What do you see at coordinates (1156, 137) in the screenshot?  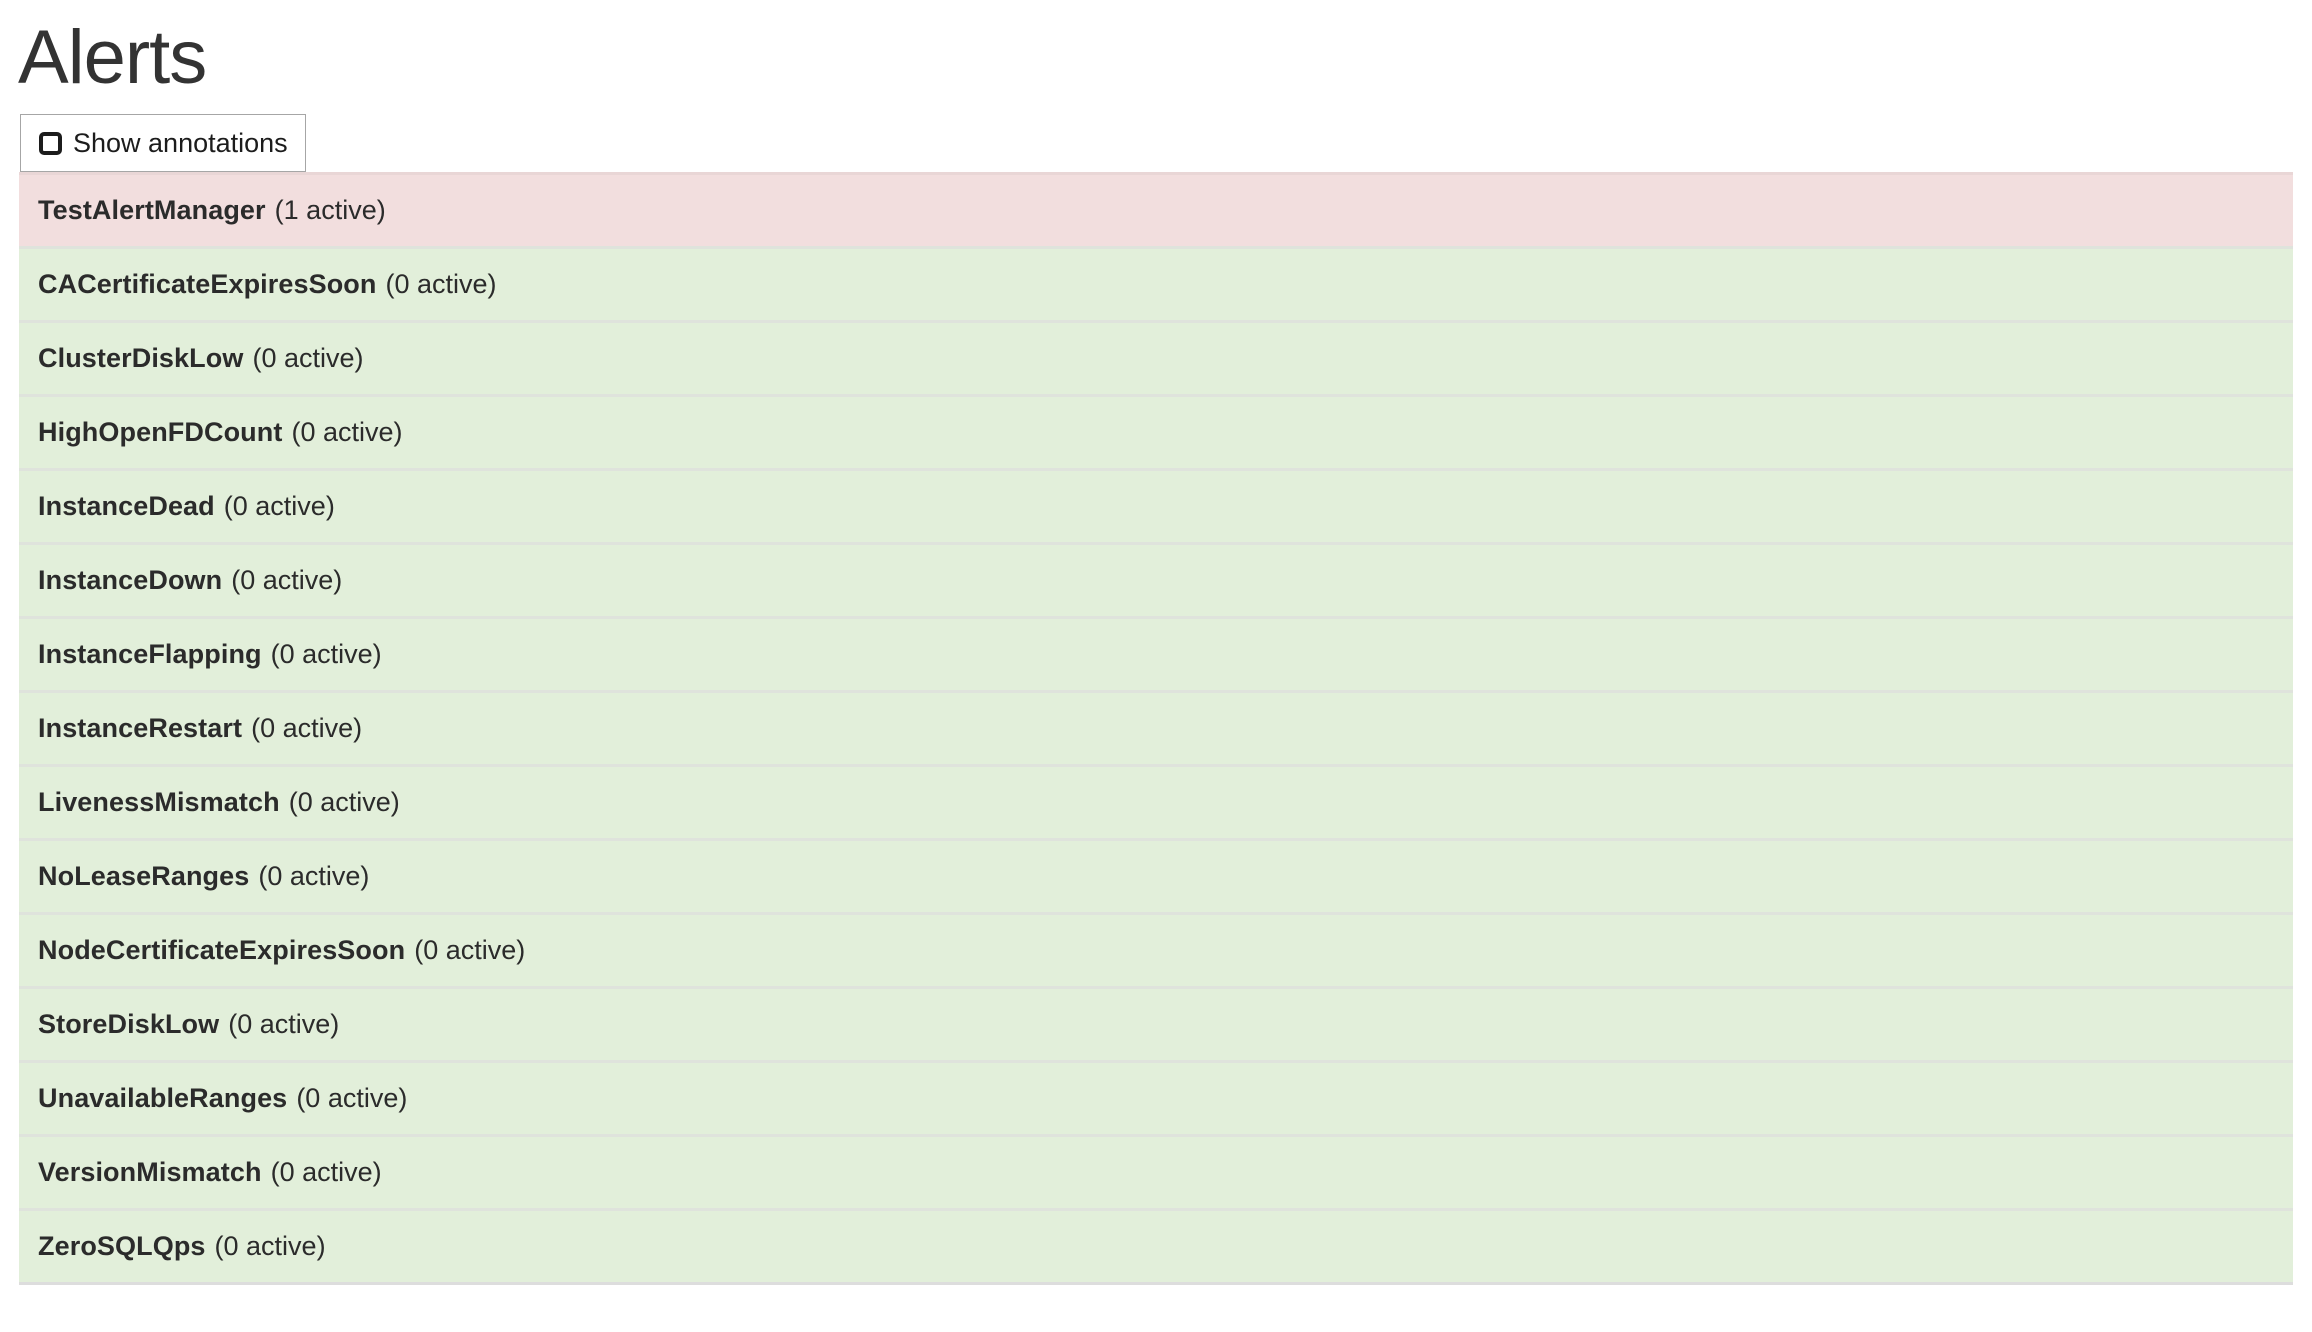 I see `toolbar: Show annotations` at bounding box center [1156, 137].